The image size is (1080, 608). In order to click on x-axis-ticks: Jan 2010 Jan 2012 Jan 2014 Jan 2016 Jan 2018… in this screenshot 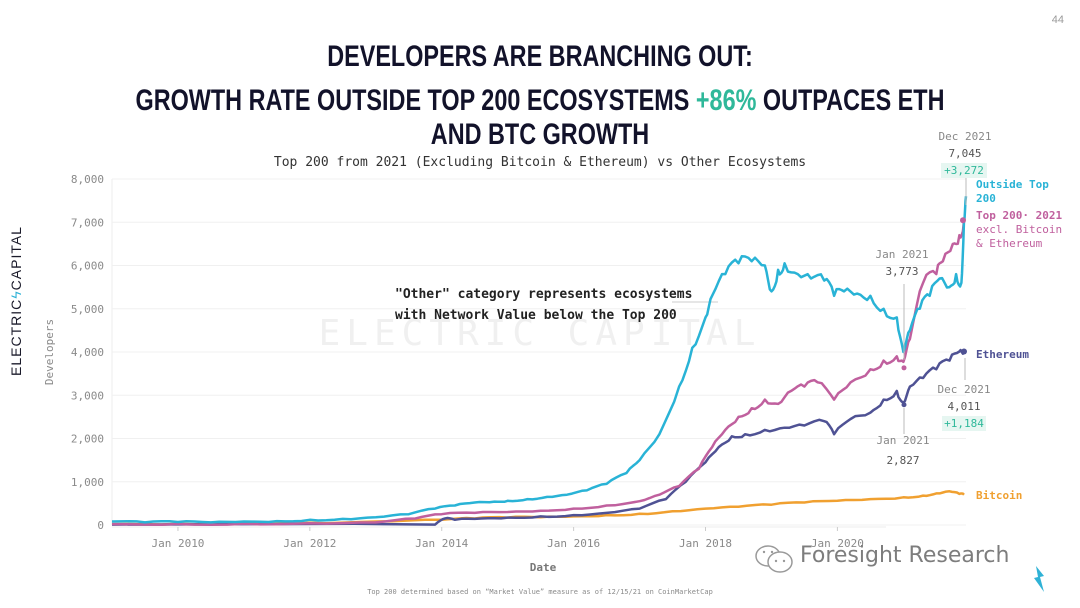, I will do `click(507, 538)`.